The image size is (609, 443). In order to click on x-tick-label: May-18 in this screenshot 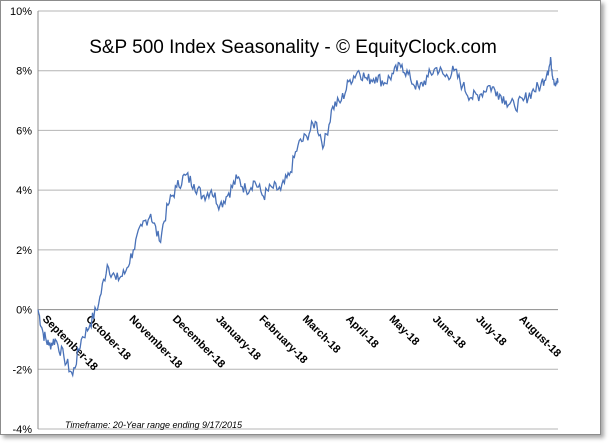, I will do `click(404, 330)`.